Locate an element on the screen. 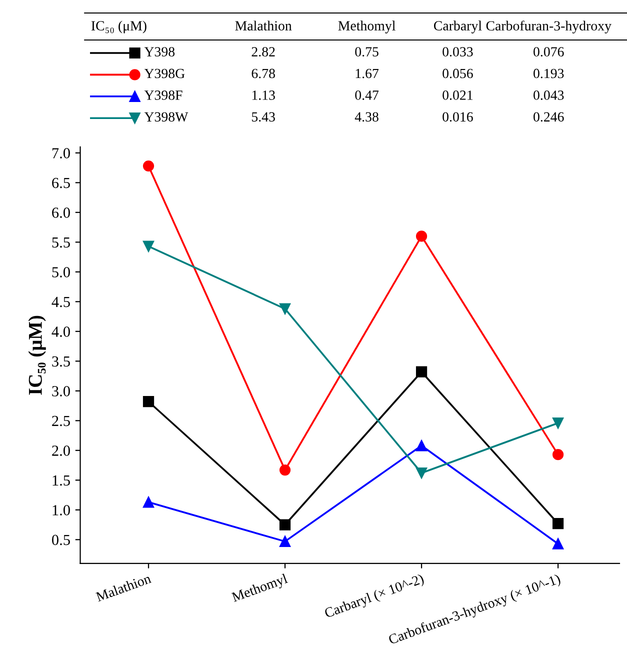 The height and width of the screenshot is (659, 627). text: 0.043 is located at coordinates (549, 95).